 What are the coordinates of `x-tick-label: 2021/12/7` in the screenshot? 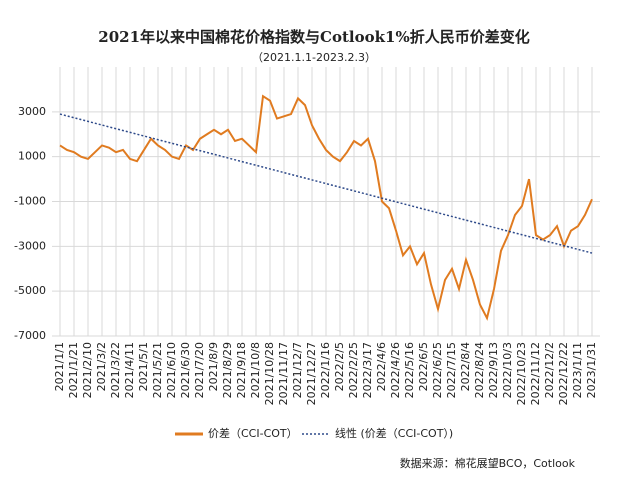 It's located at (297, 370).